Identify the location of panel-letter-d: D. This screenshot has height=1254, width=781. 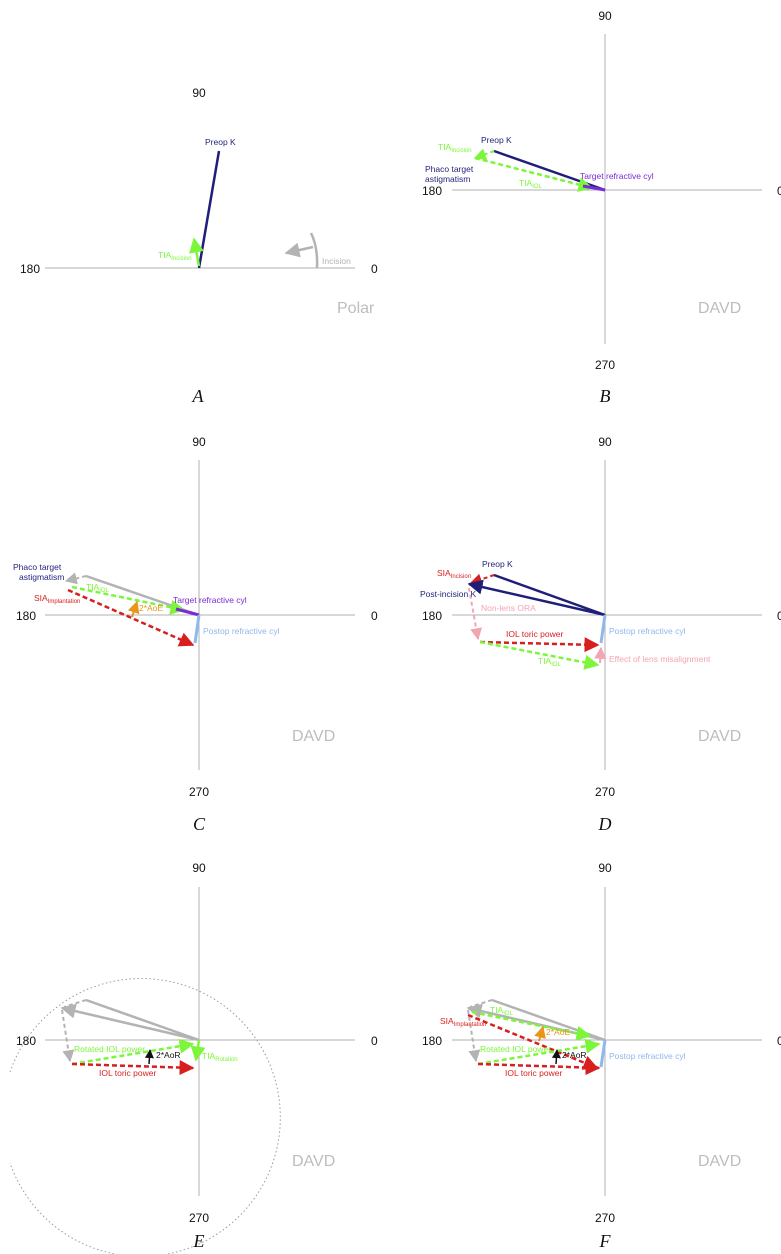
(605, 824).